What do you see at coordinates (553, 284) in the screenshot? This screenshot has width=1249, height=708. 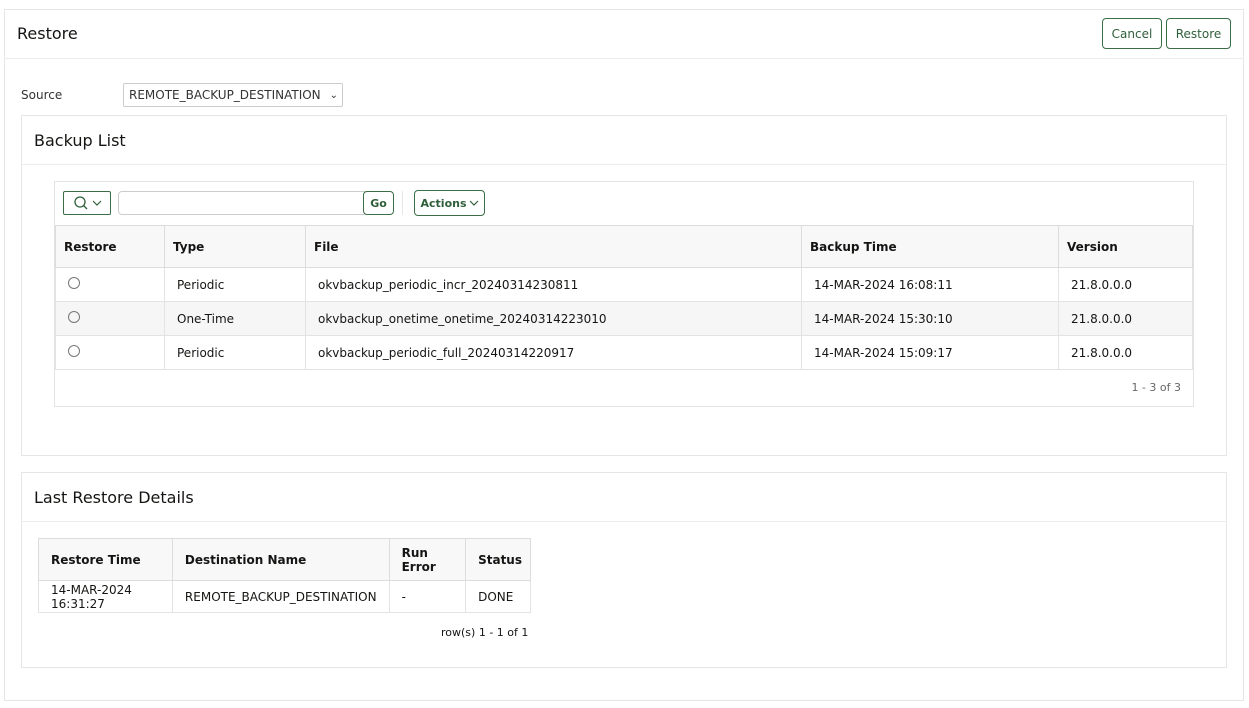 I see `file-cell: okvbackup_periodic_incr_20240314230811` at bounding box center [553, 284].